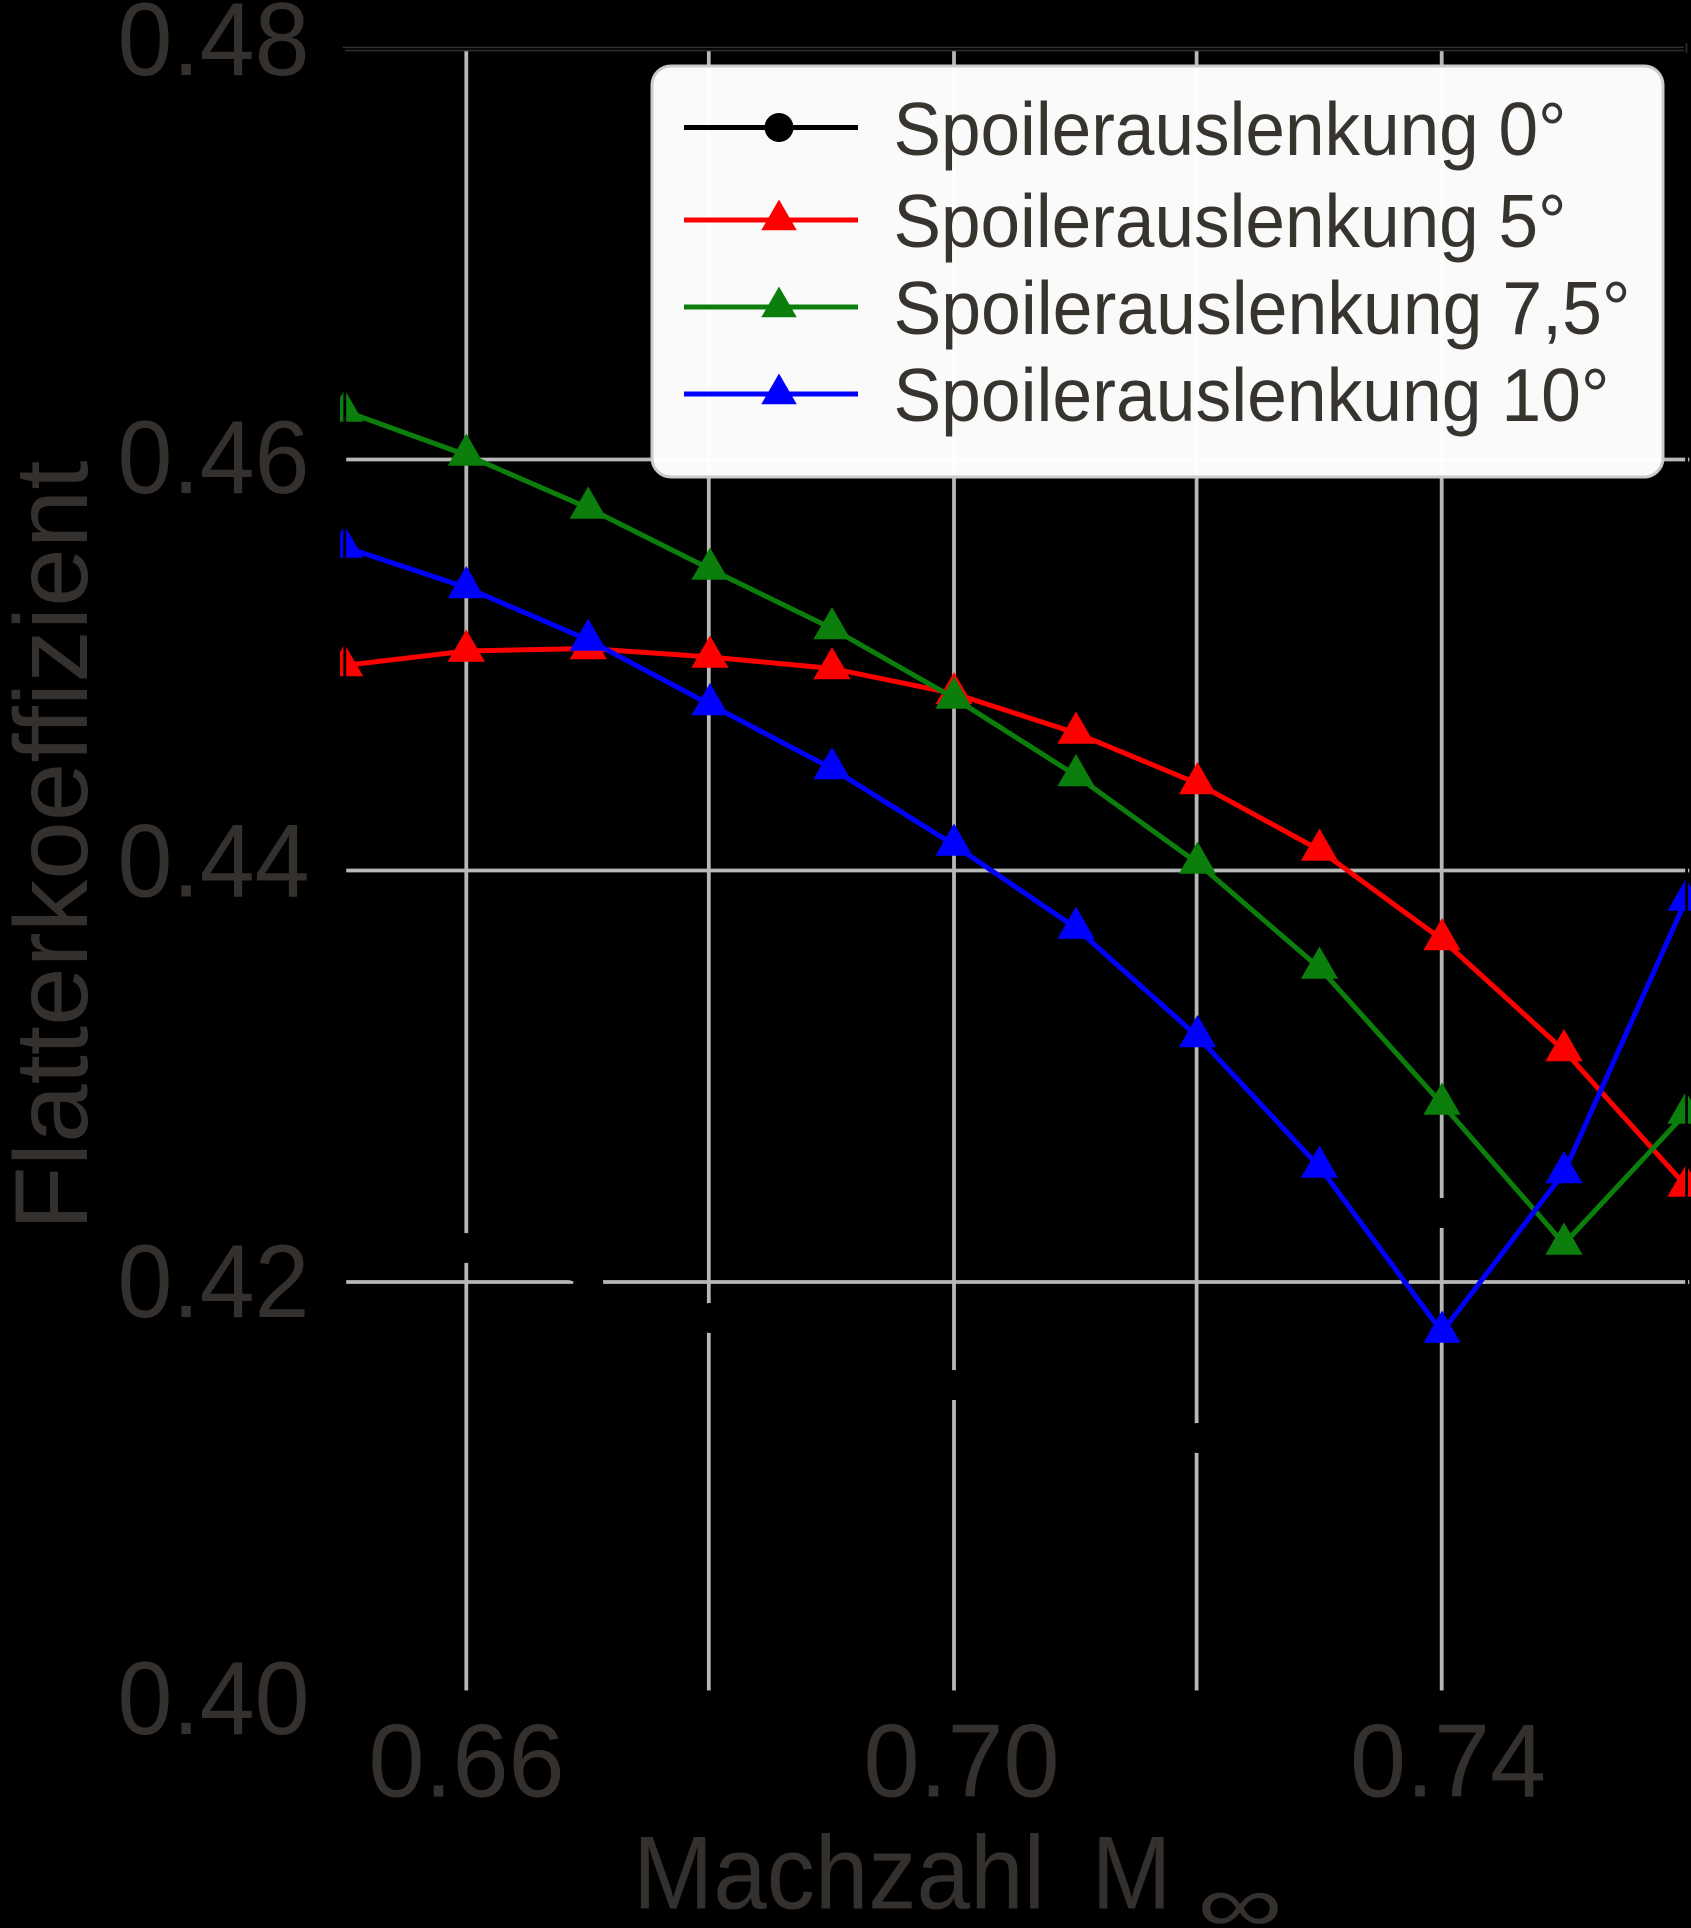  Describe the element at coordinates (962, 1760) in the screenshot. I see `svg-text: 0.70` at that location.